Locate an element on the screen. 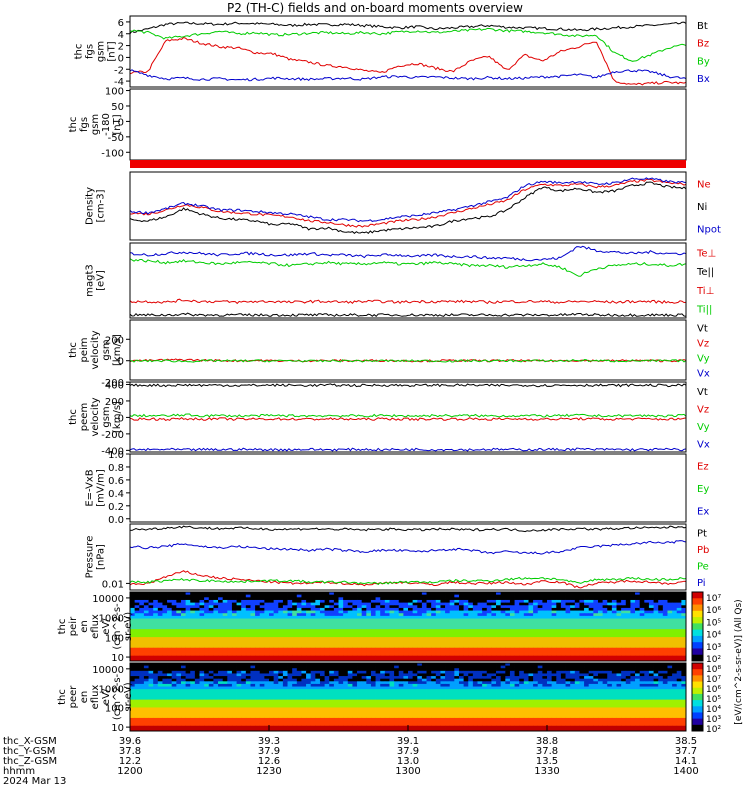 The width and height of the screenshot is (750, 800). y-axis-label: sr-eV) is located at coordinates (128, 626).